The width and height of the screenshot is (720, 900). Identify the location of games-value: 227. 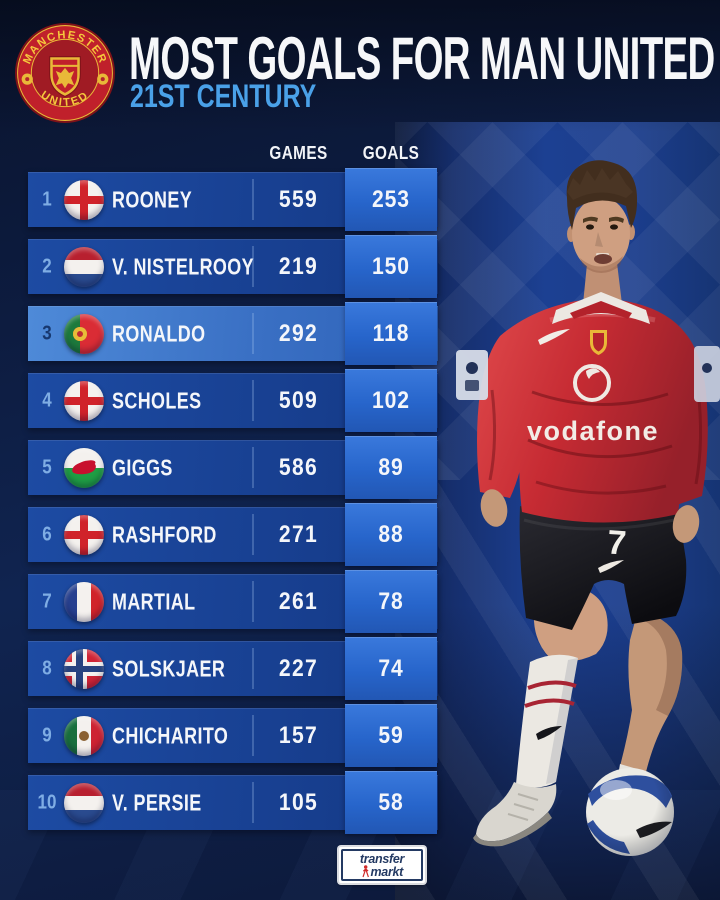
(298, 668).